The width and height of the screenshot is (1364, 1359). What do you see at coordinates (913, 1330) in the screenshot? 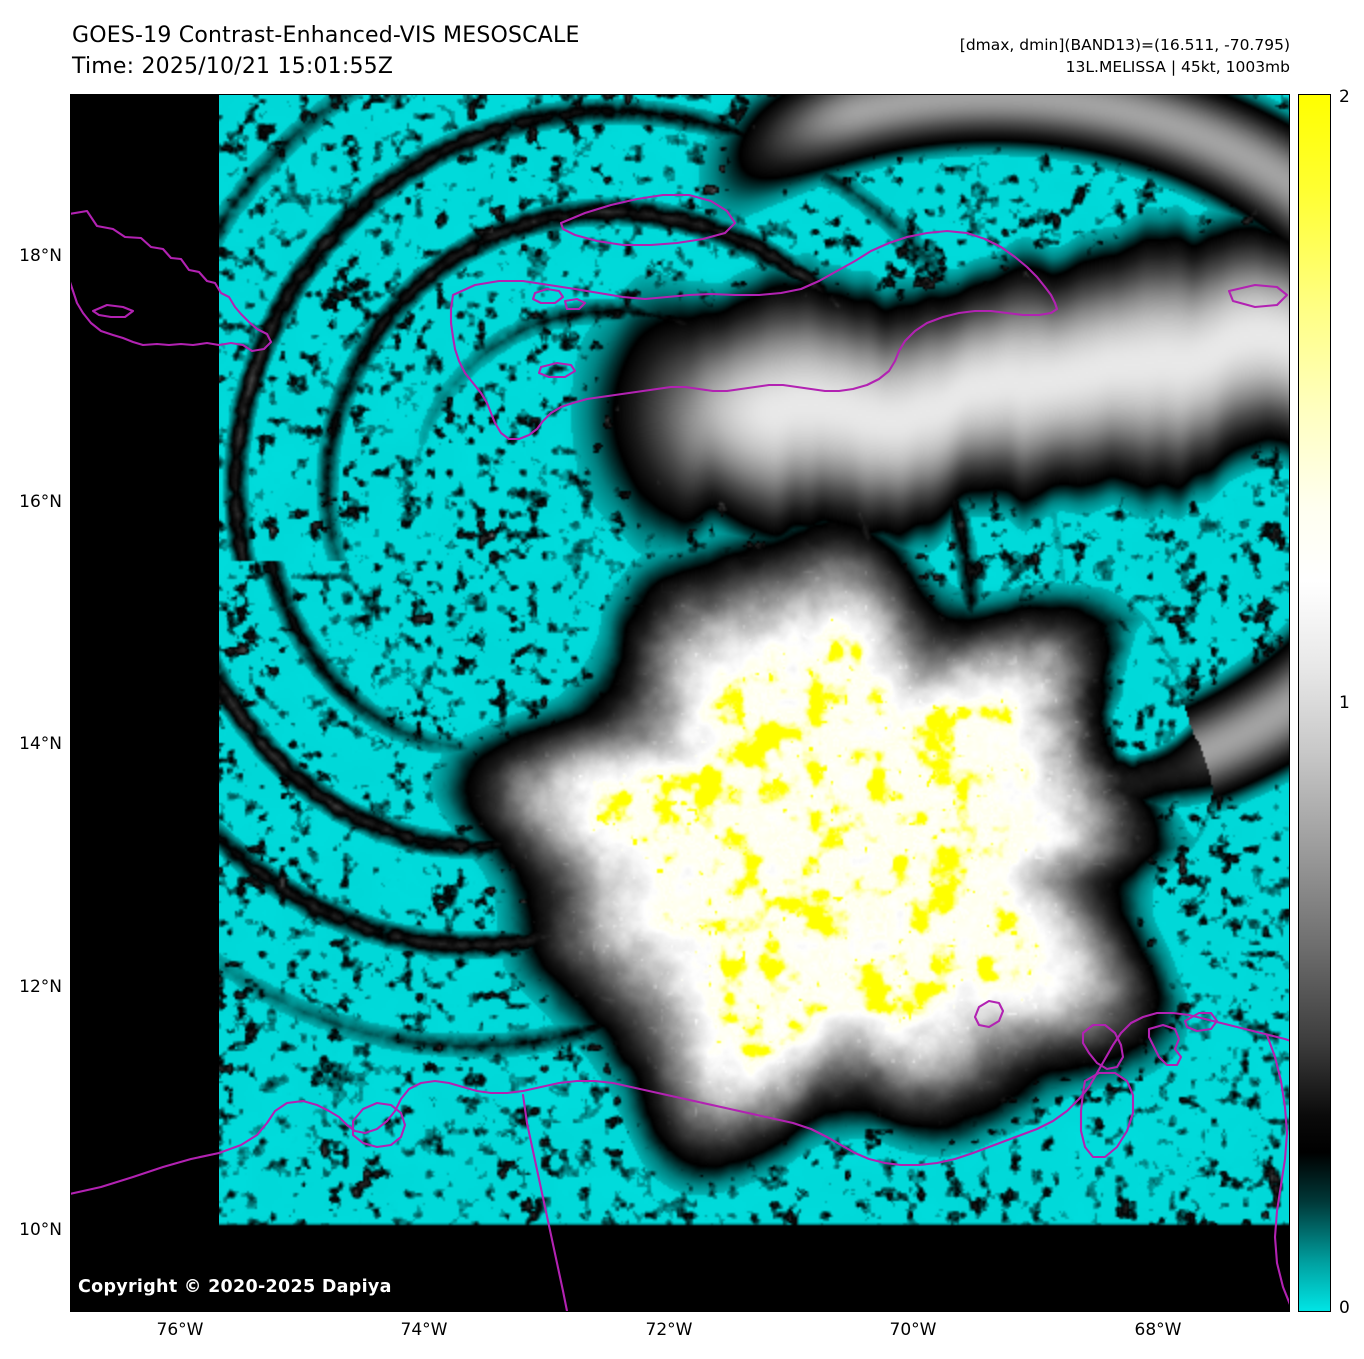
I see `x-tick-70w: 70°W` at bounding box center [913, 1330].